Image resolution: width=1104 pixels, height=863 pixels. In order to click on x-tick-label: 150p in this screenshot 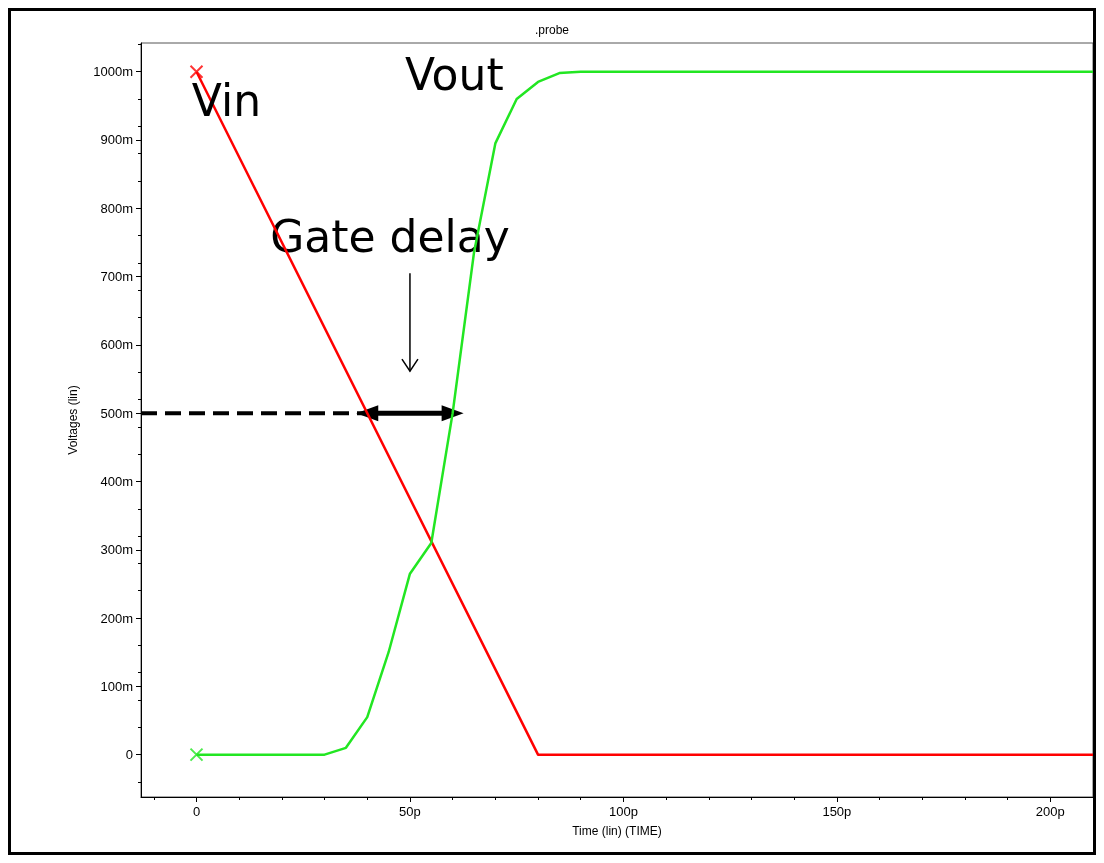, I will do `click(837, 811)`.